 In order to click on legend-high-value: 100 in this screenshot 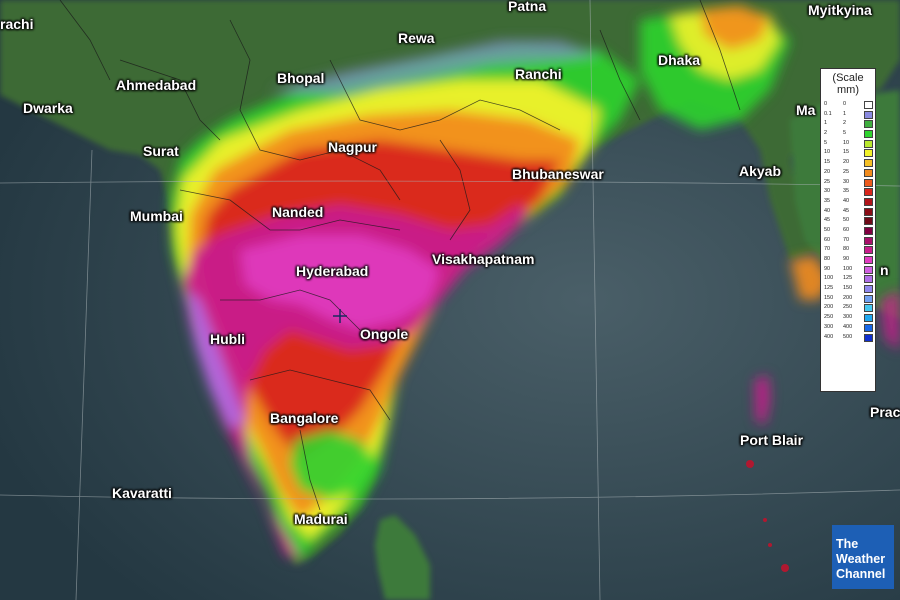, I will do `click(848, 268)`.